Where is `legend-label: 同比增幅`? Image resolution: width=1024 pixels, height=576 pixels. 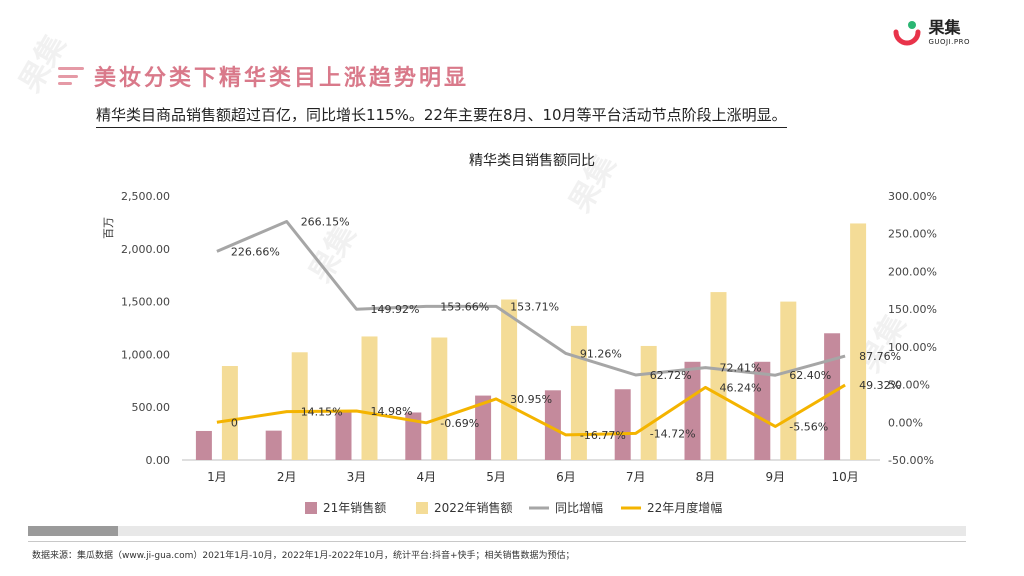 legend-label: 同比增幅 is located at coordinates (579, 507).